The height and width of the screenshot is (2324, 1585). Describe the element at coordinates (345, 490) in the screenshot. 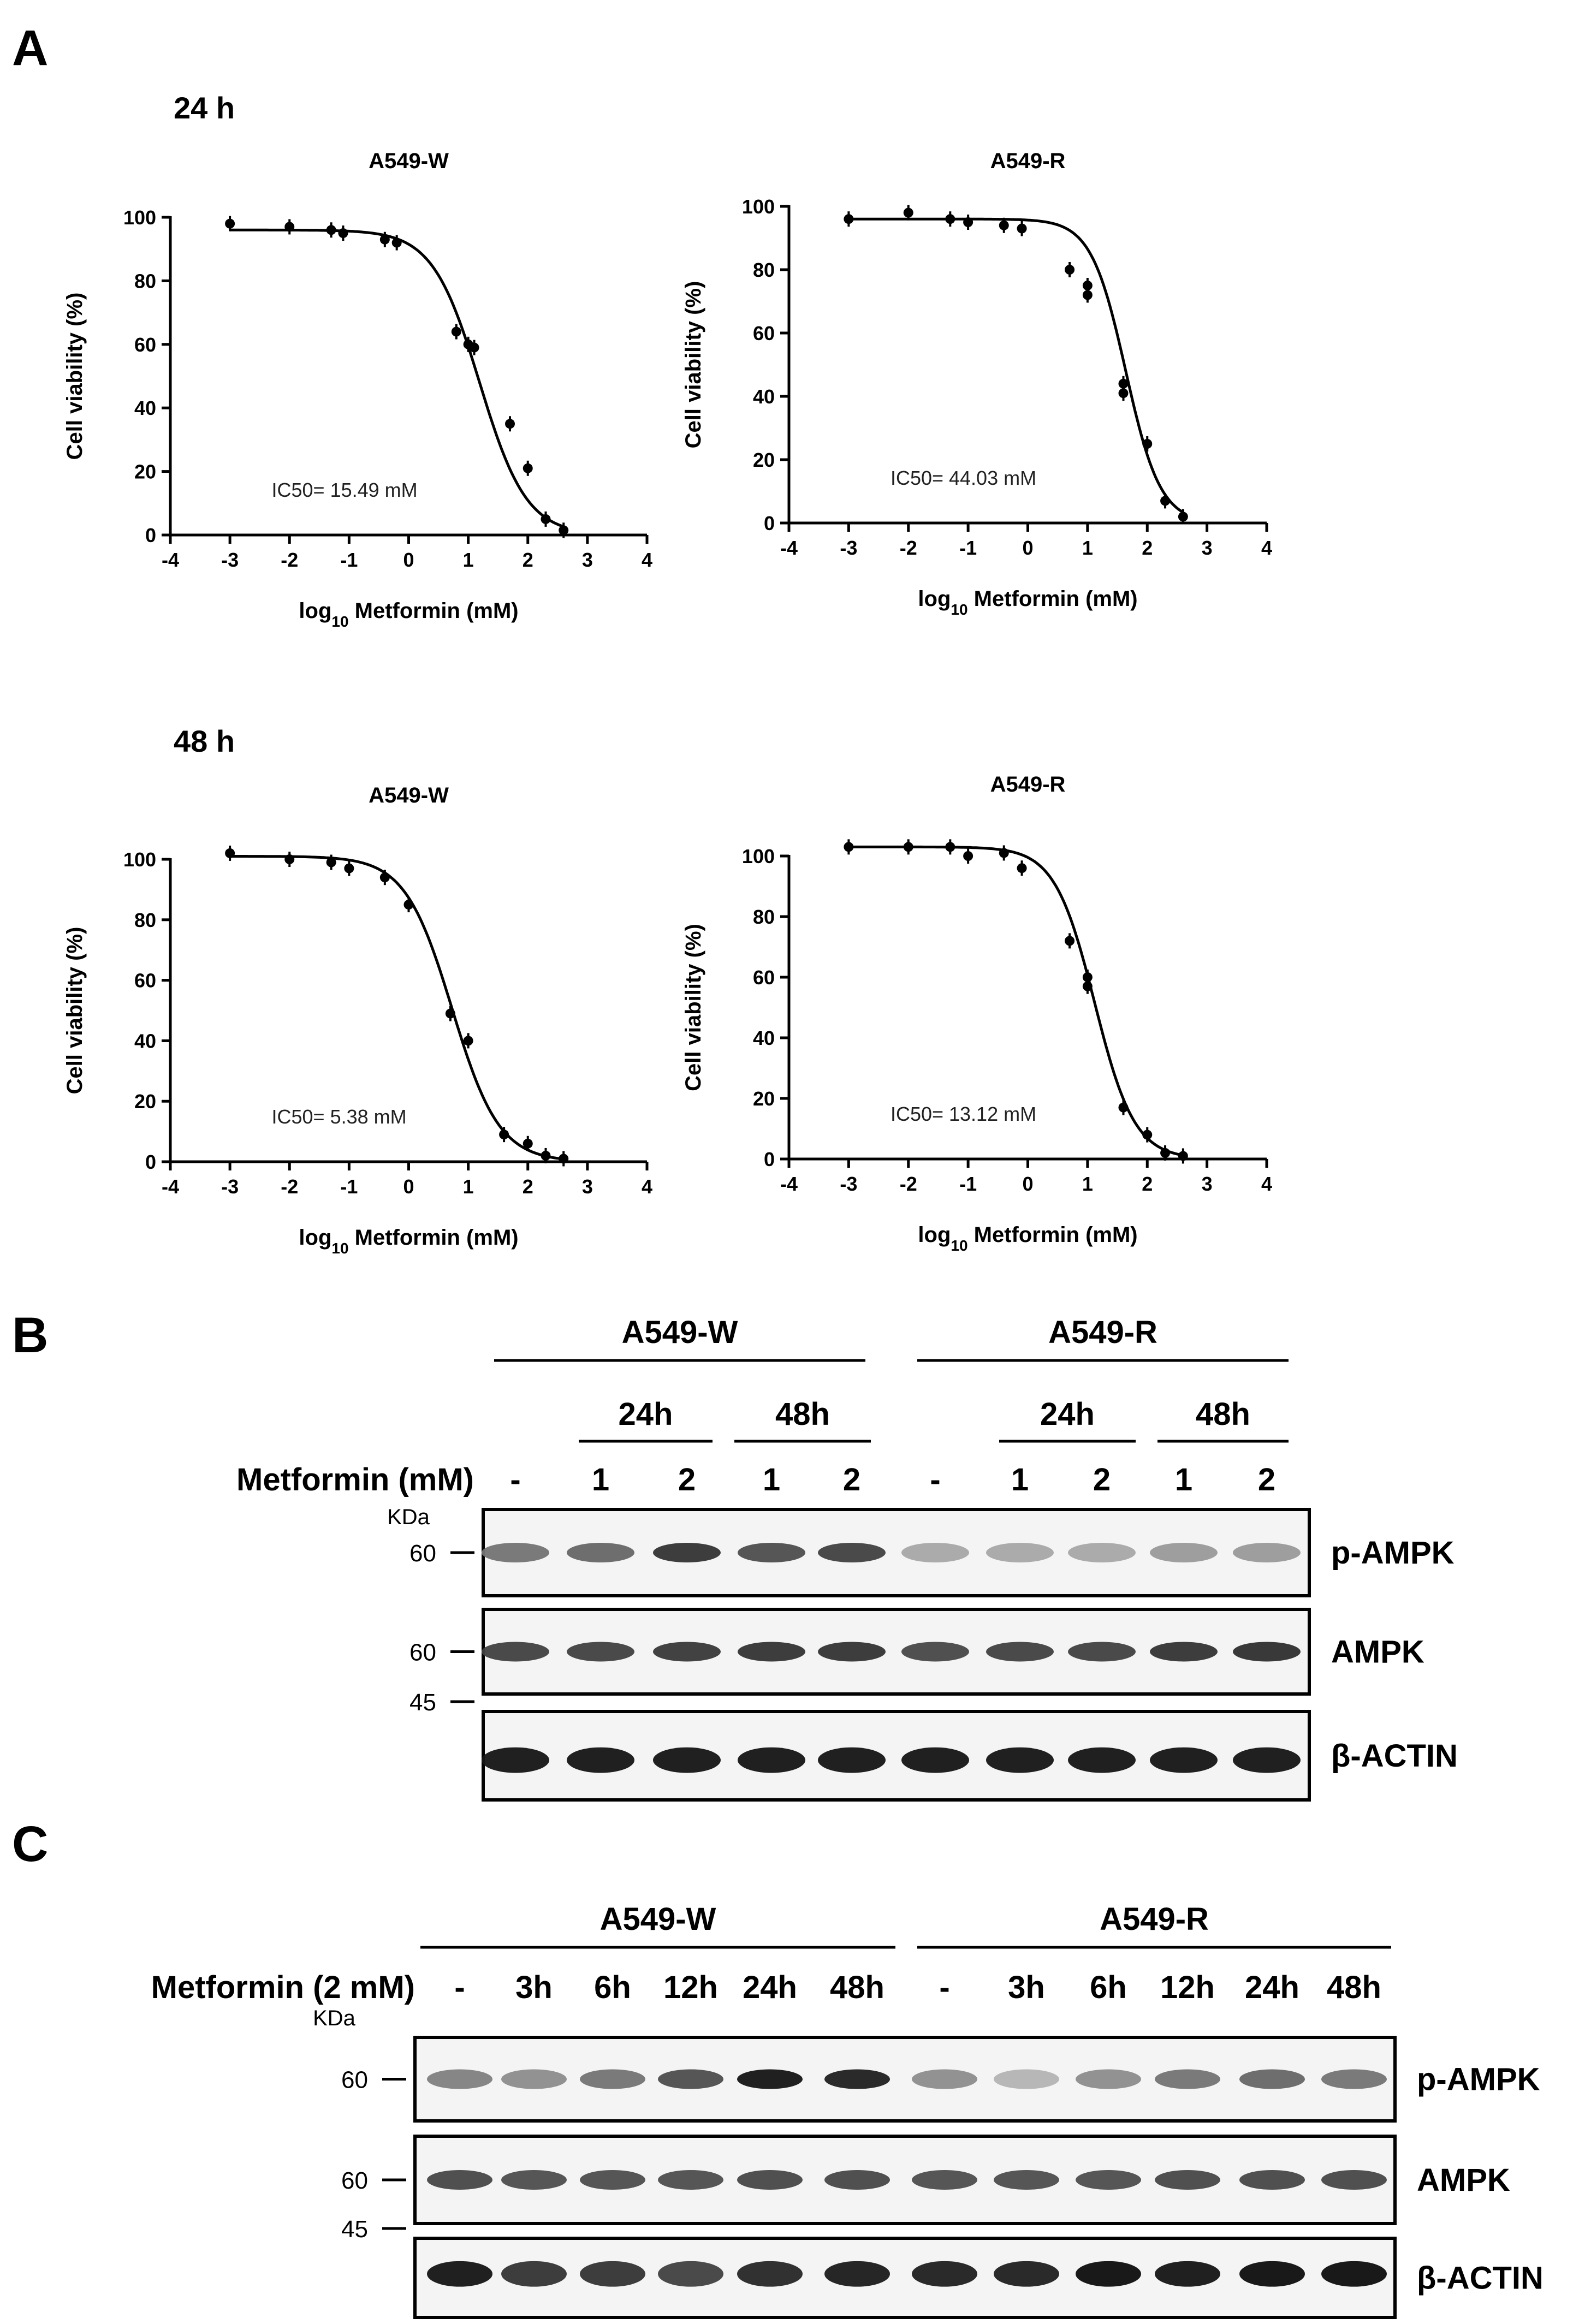

I see `ic50-annotation: IC50= 15.49 mM` at that location.